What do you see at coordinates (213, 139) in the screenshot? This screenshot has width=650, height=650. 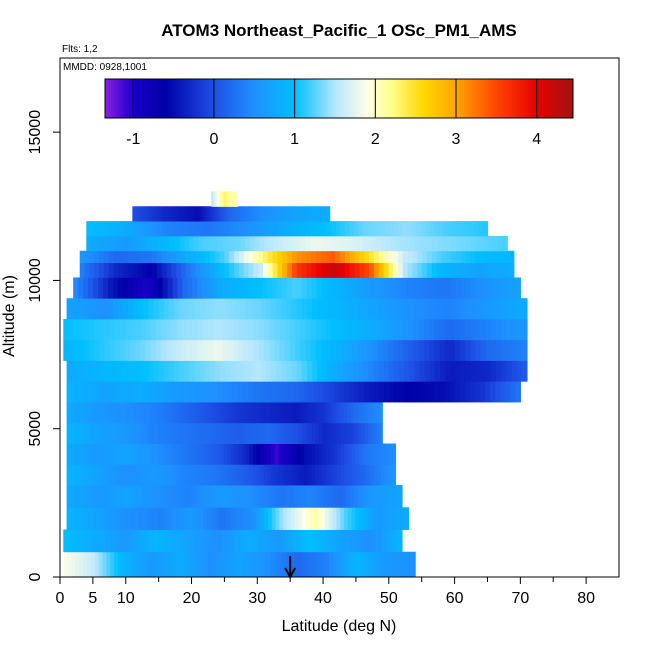 I see `colorbar-tick-label: 0` at bounding box center [213, 139].